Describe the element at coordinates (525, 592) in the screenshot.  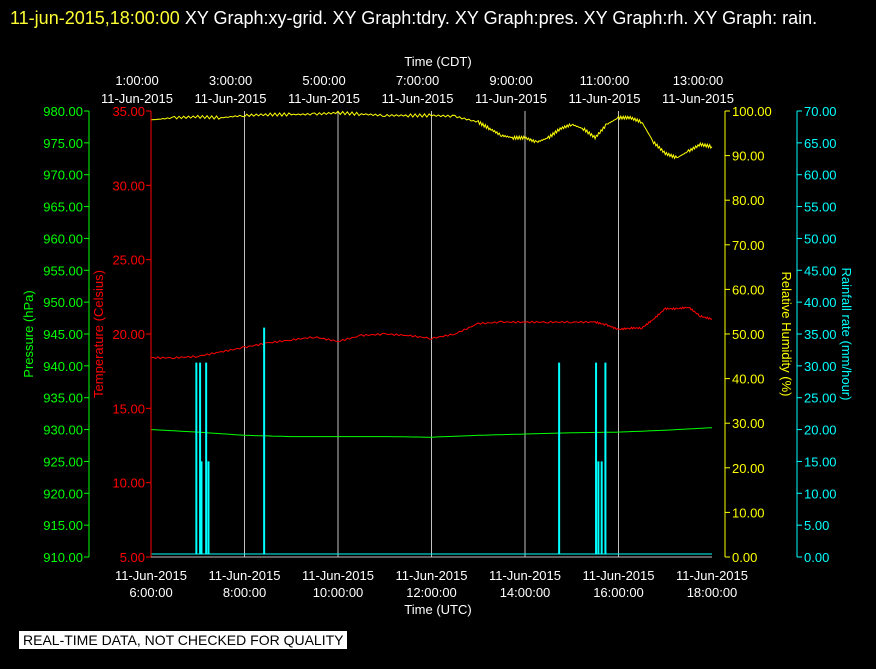
I see `x-bottom-tick-time: 14:00:00` at that location.